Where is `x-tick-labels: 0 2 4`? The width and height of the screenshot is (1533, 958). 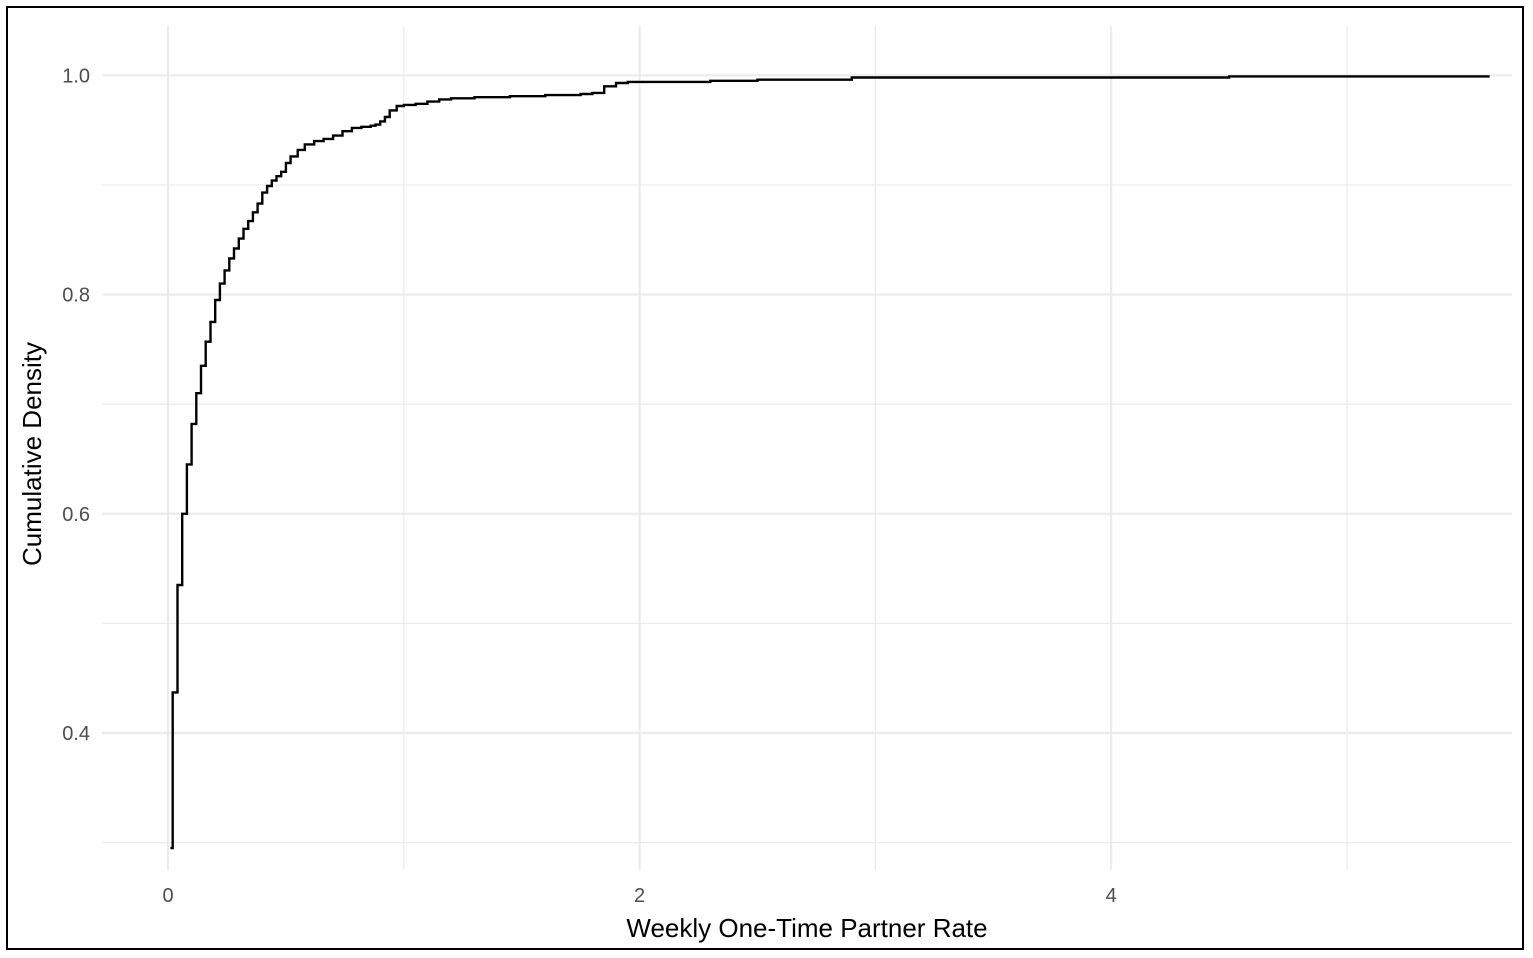 x-tick-labels: 0 2 4 is located at coordinates (639, 896).